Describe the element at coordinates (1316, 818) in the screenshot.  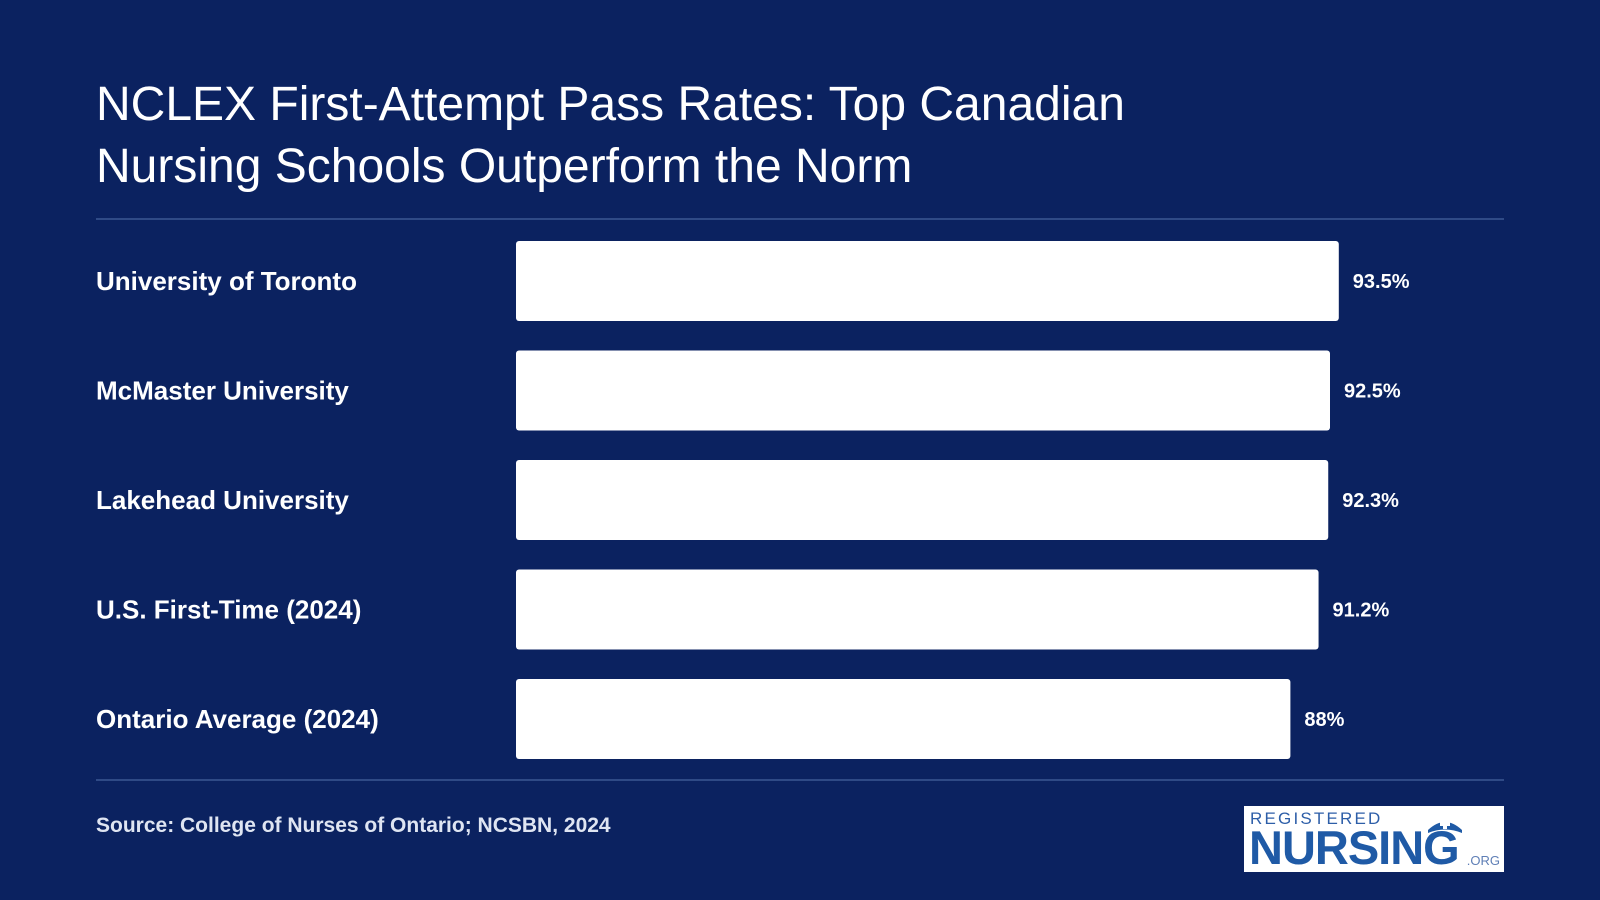
I see `logo-registered-text: REGISTERED` at that location.